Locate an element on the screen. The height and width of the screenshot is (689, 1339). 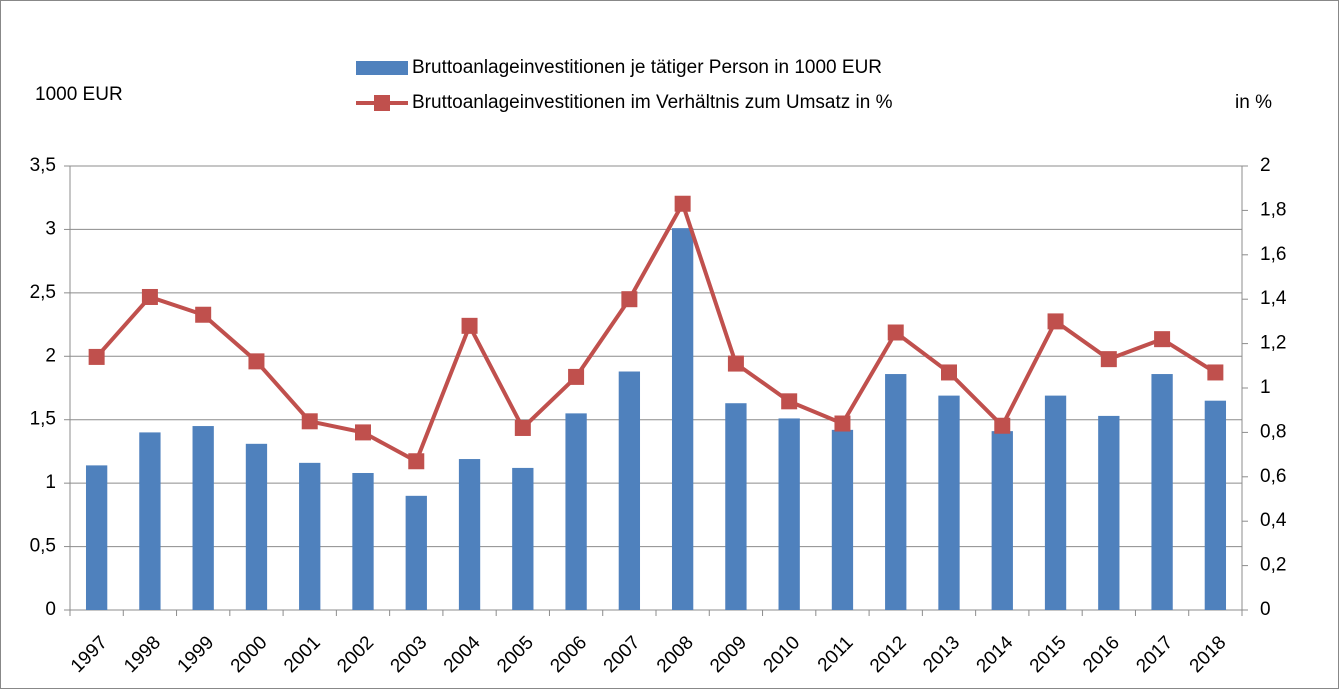
legend-marker is located at coordinates (382, 103).